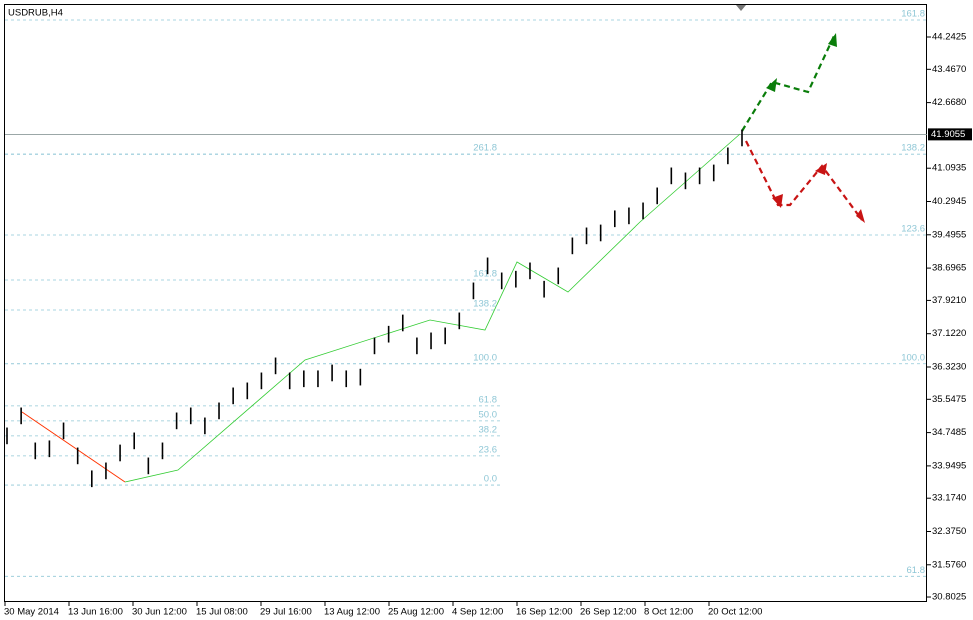 The width and height of the screenshot is (973, 620). Describe the element at coordinates (488, 449) in the screenshot. I see `fib-label: 23.6` at that location.